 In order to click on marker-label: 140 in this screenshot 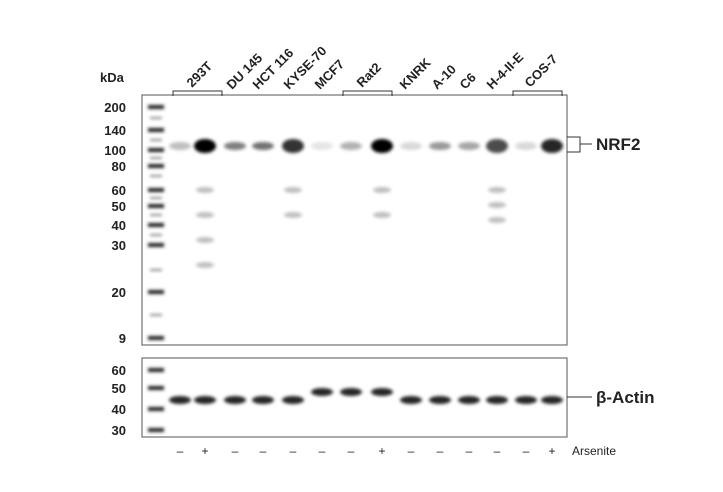, I will do `click(115, 130)`.